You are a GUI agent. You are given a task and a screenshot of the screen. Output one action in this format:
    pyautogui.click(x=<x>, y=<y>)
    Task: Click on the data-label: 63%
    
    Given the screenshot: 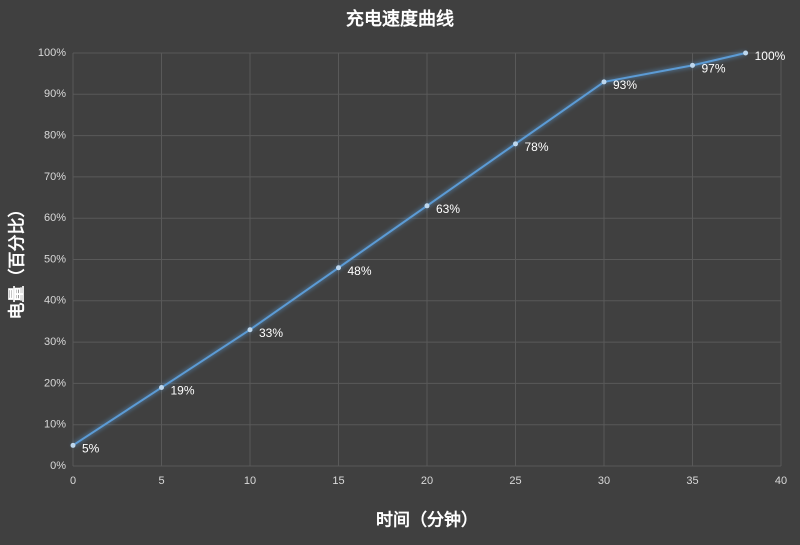 What is the action you would take?
    pyautogui.click(x=448, y=209)
    